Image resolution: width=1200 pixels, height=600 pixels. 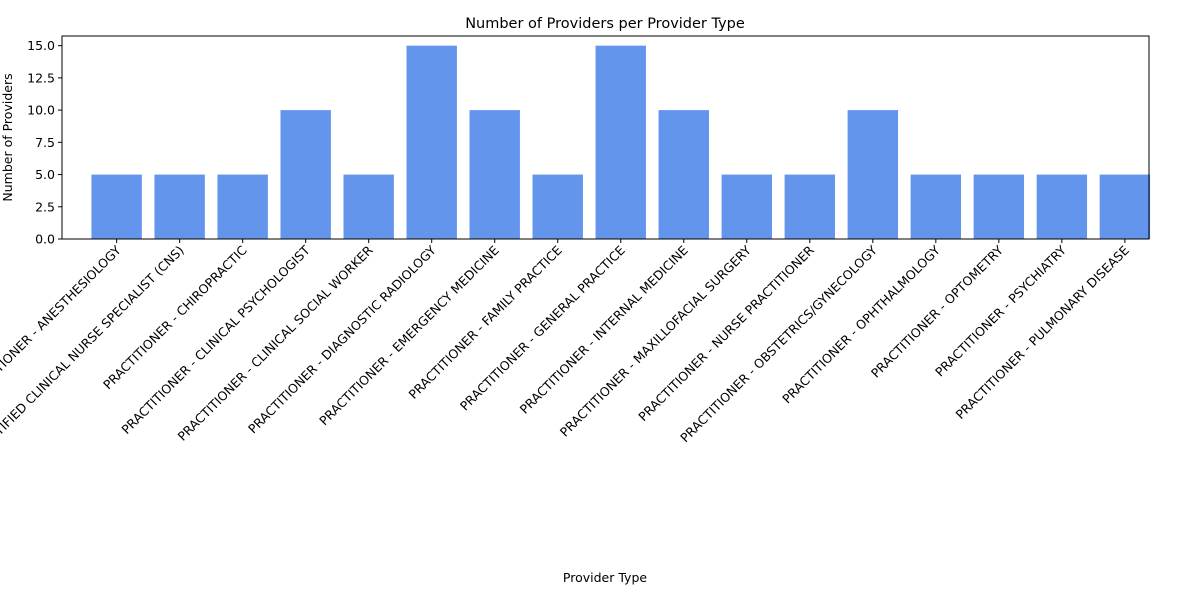 I want to click on y-tick-label: 0.0, so click(x=45, y=239).